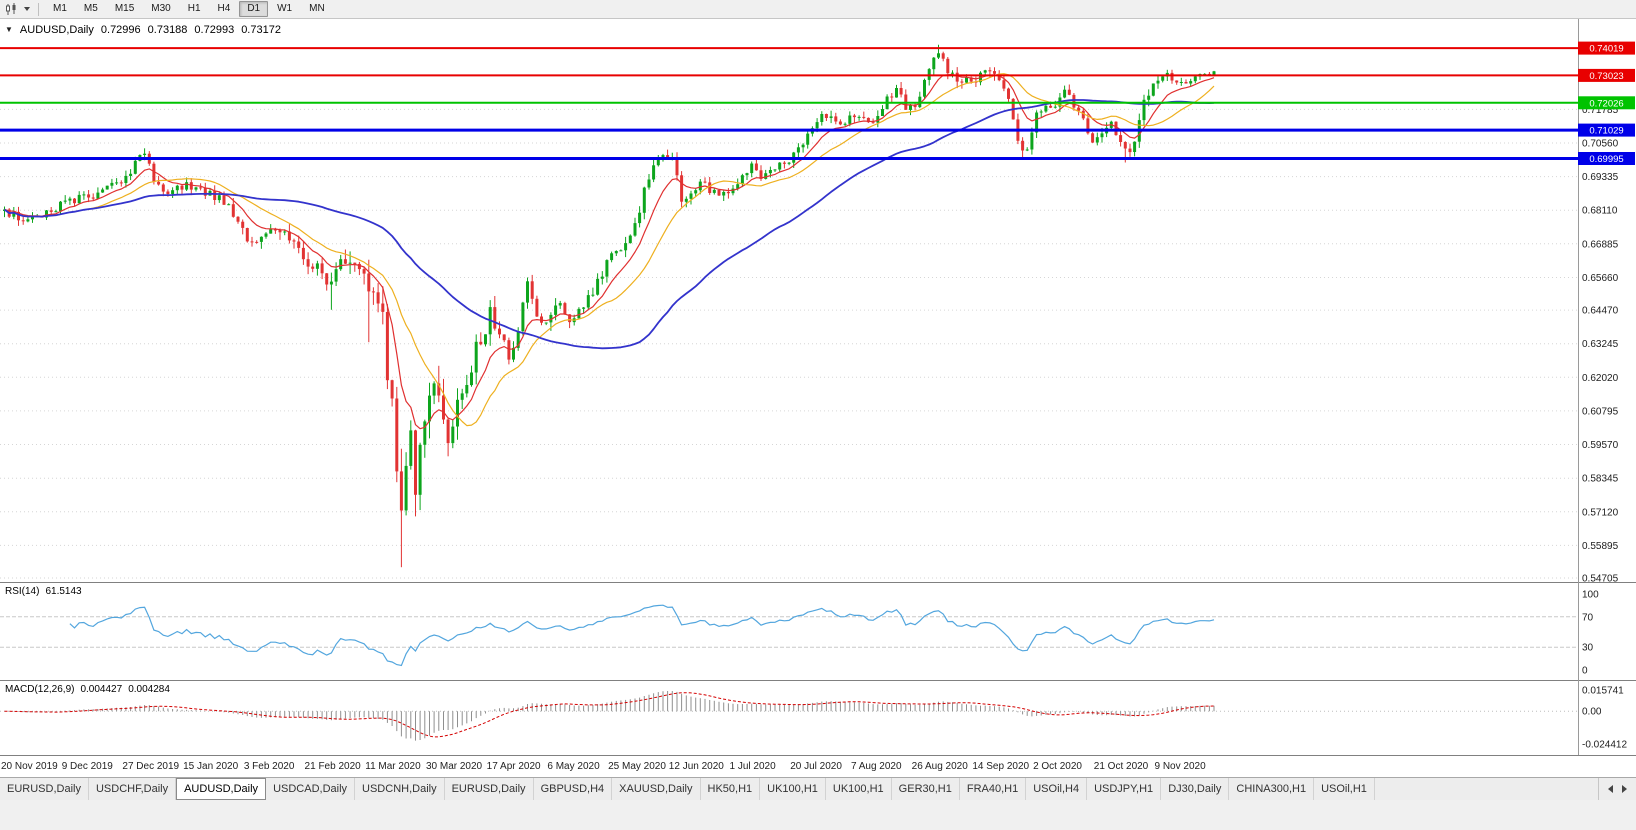 The image size is (1636, 830). What do you see at coordinates (167, 30) in the screenshot?
I see `ohlc-high-value: 0.73188` at bounding box center [167, 30].